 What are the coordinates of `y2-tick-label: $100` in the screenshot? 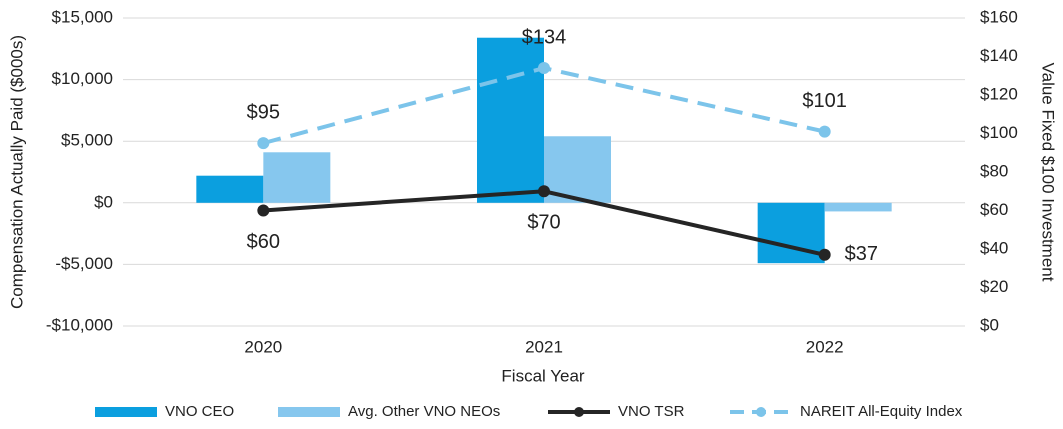 It's located at (999, 132).